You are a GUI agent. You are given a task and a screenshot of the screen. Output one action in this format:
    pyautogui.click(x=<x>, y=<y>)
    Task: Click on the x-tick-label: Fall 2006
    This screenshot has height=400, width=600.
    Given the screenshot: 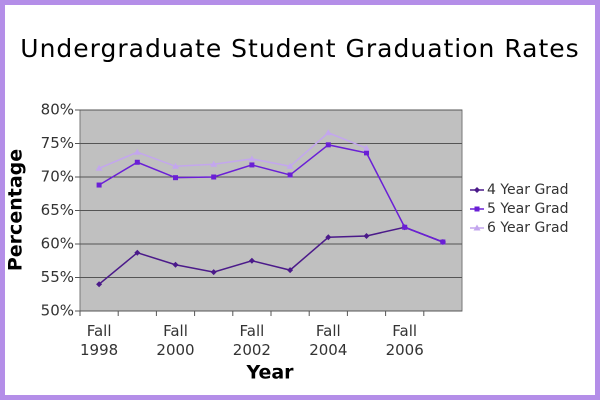 What is the action you would take?
    pyautogui.click(x=405, y=340)
    